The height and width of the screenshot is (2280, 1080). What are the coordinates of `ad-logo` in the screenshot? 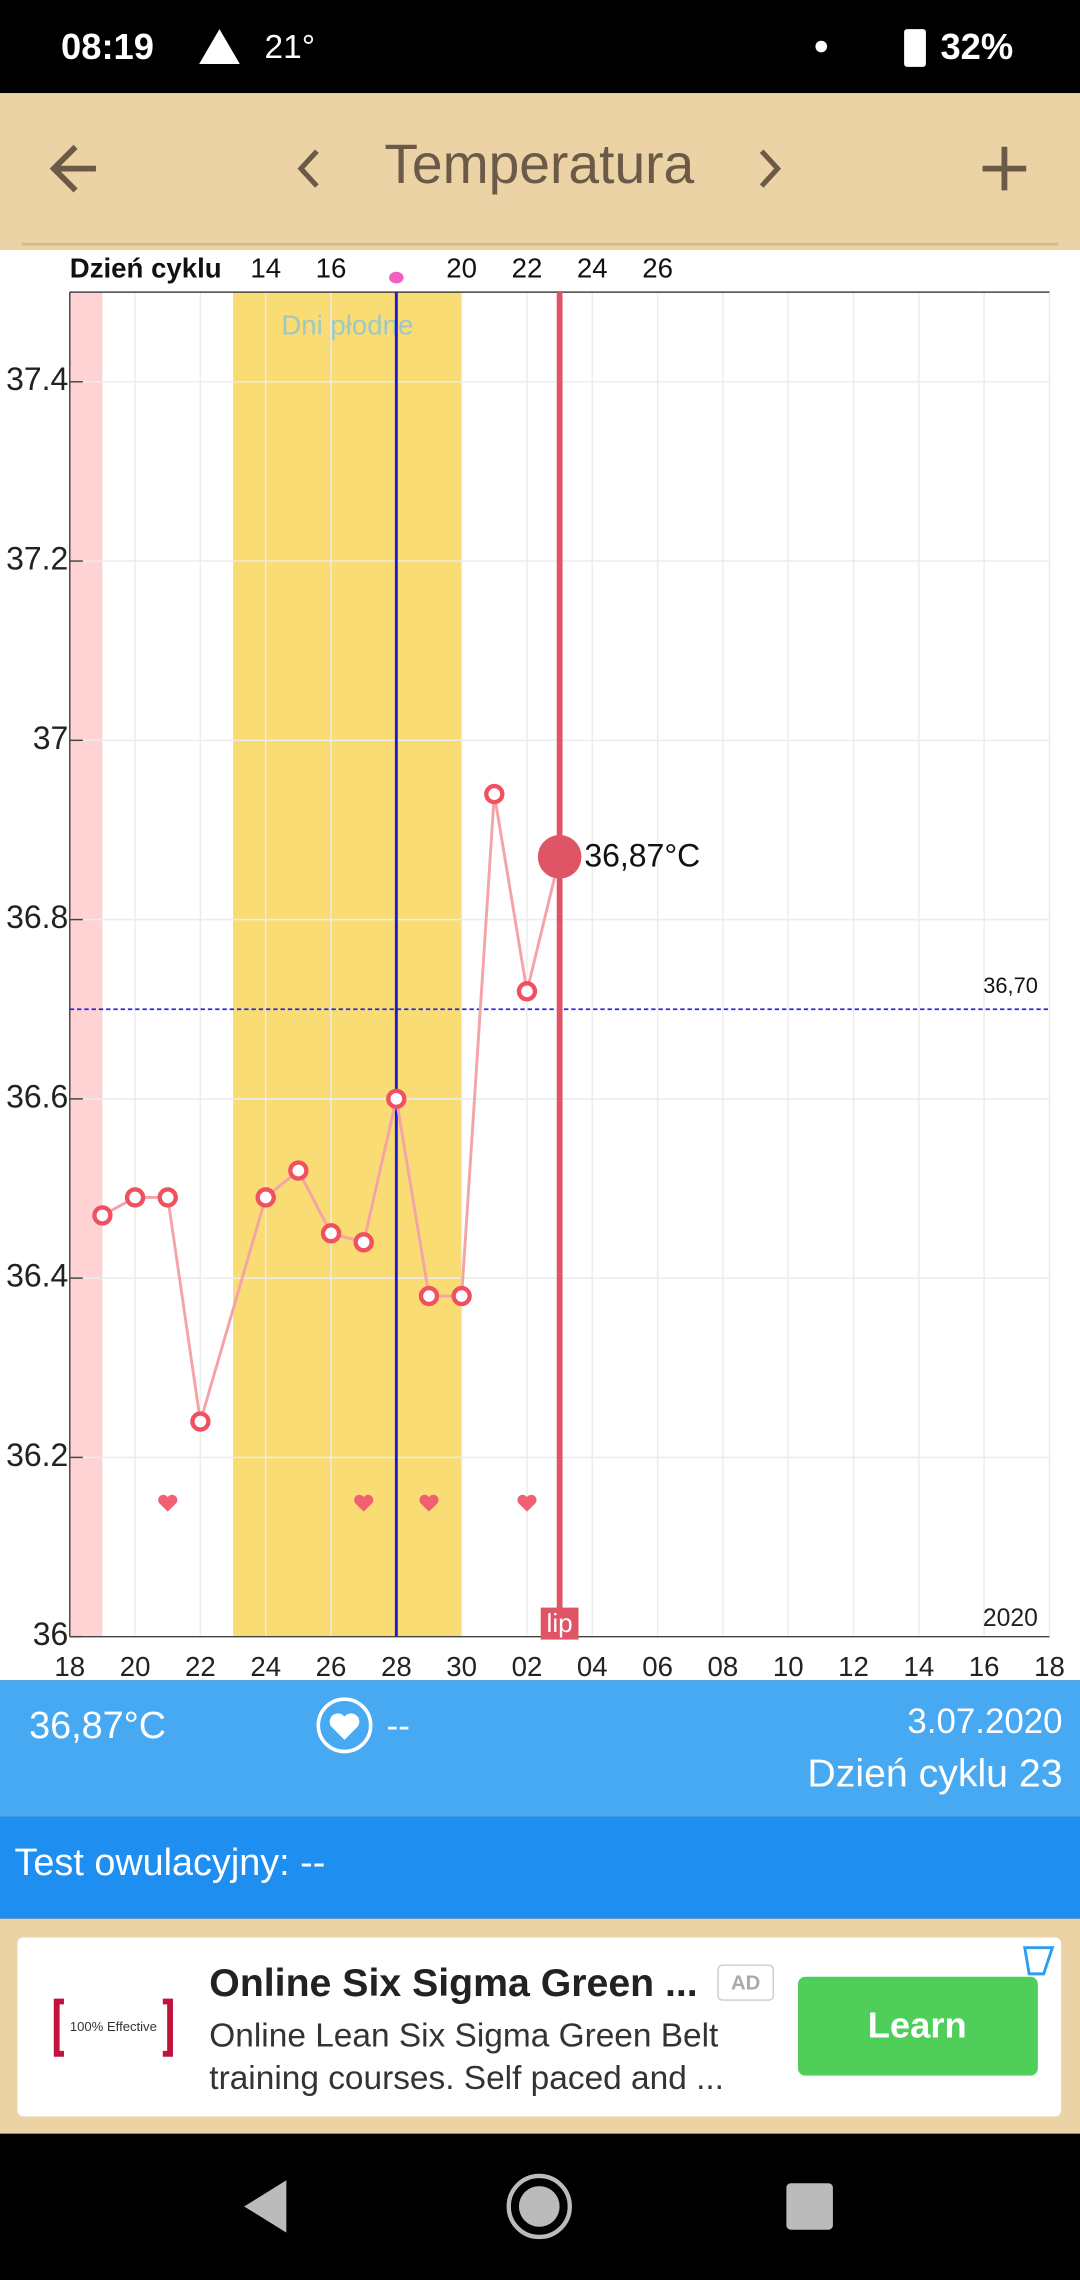 It's located at (113, 2027).